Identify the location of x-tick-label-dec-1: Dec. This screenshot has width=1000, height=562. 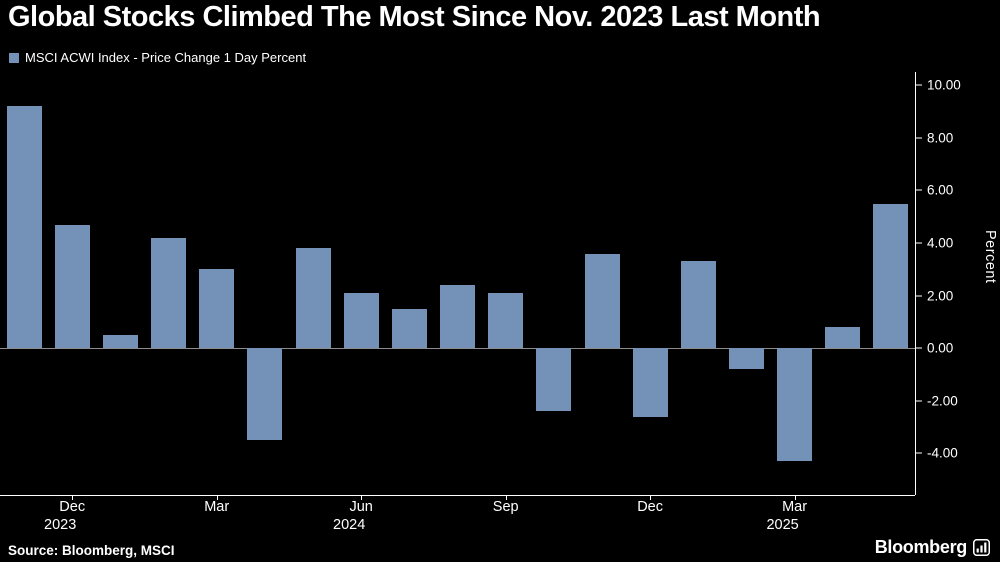
(72, 507).